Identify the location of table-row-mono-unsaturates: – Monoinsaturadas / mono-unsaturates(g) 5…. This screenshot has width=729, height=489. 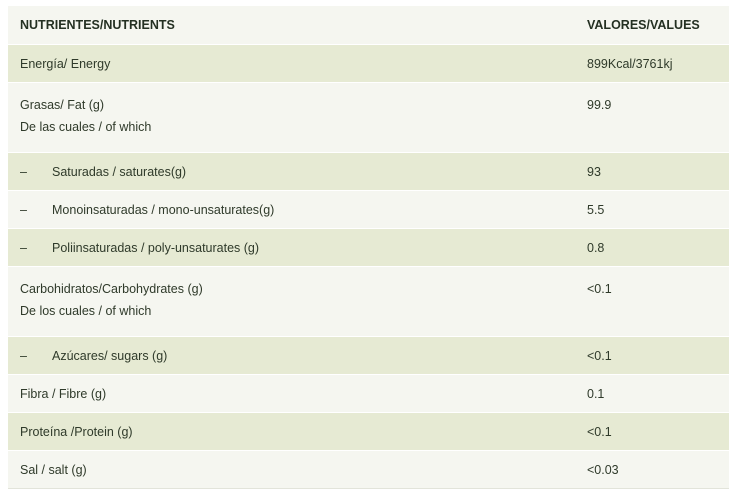
(368, 209).